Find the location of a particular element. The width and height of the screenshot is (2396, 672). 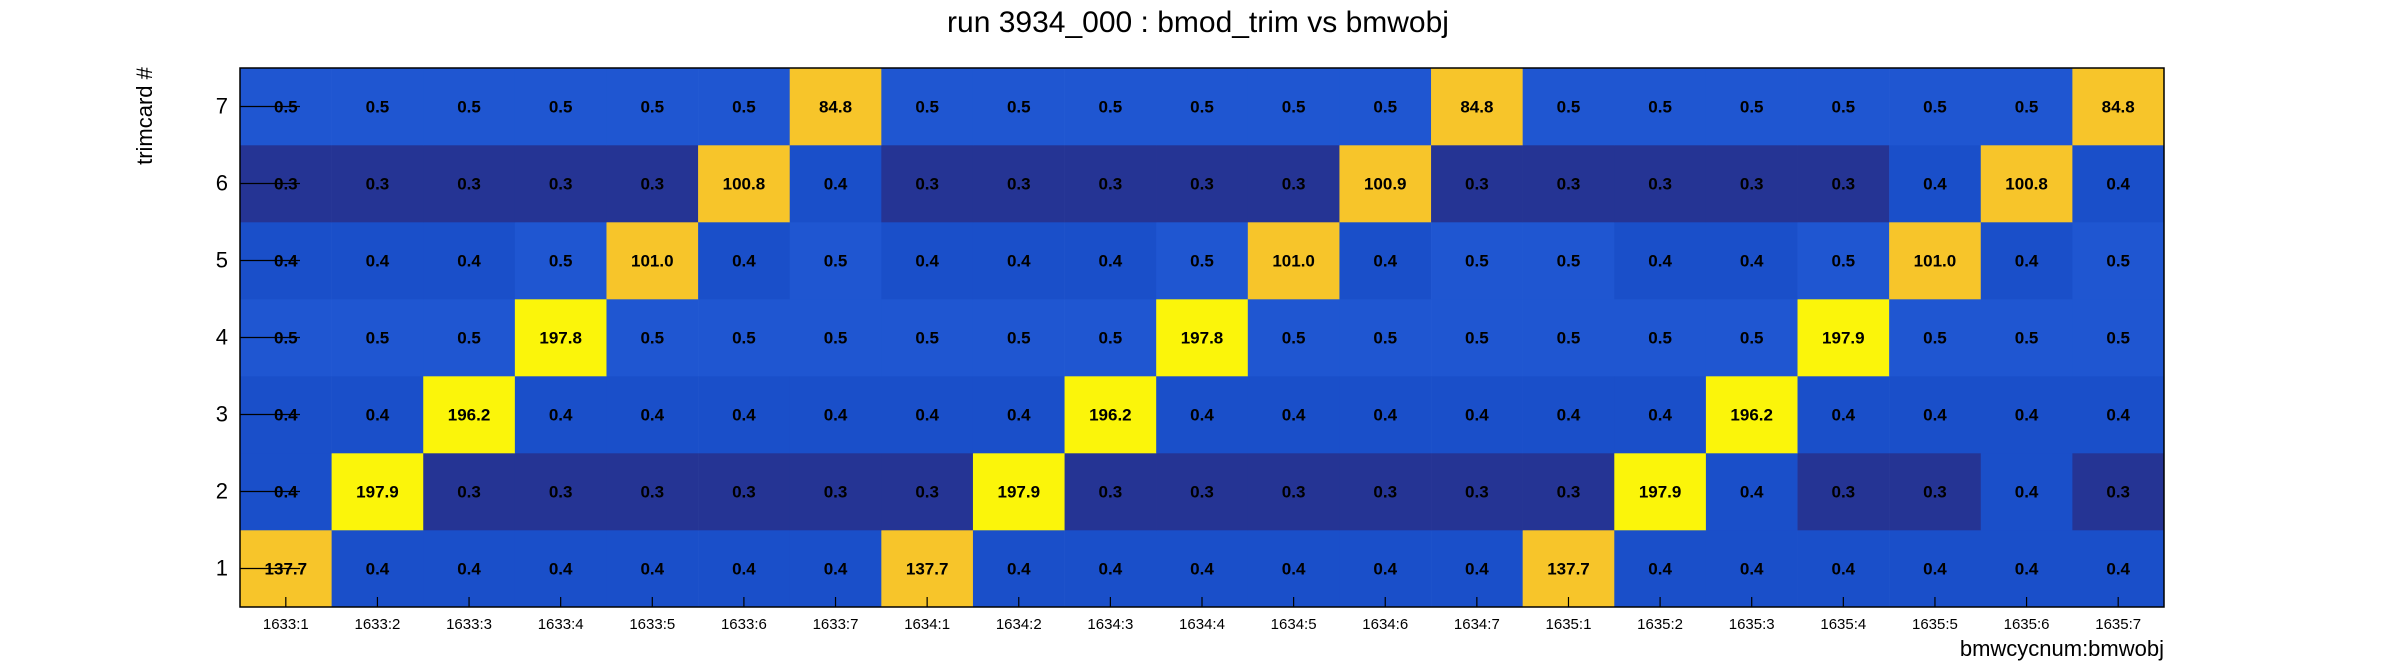

heatmap-cell-label-3-3: 197.8 is located at coordinates (560, 338).